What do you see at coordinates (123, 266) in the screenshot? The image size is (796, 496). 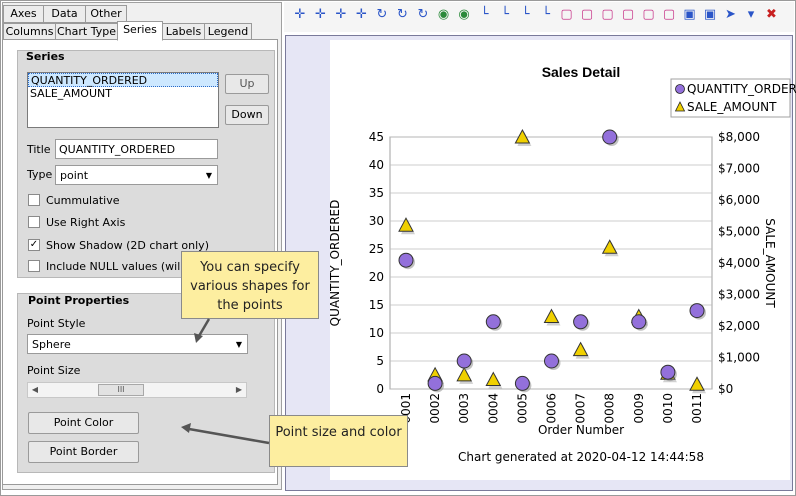 I see `null-values-label: Include NULL values (will be` at bounding box center [123, 266].